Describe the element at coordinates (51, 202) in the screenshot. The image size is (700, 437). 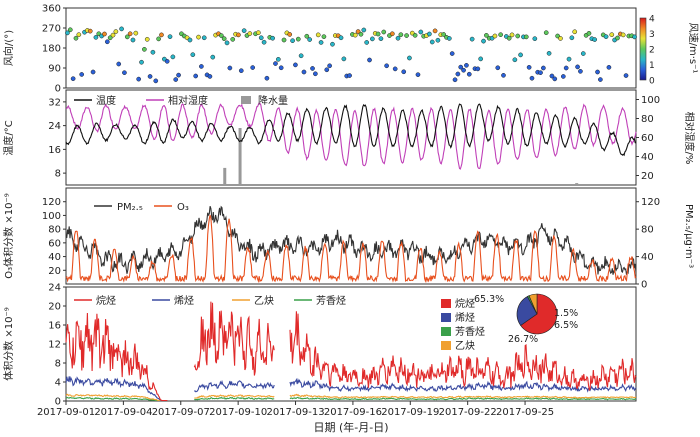
I see `o3-ytick-label: 120` at that location.